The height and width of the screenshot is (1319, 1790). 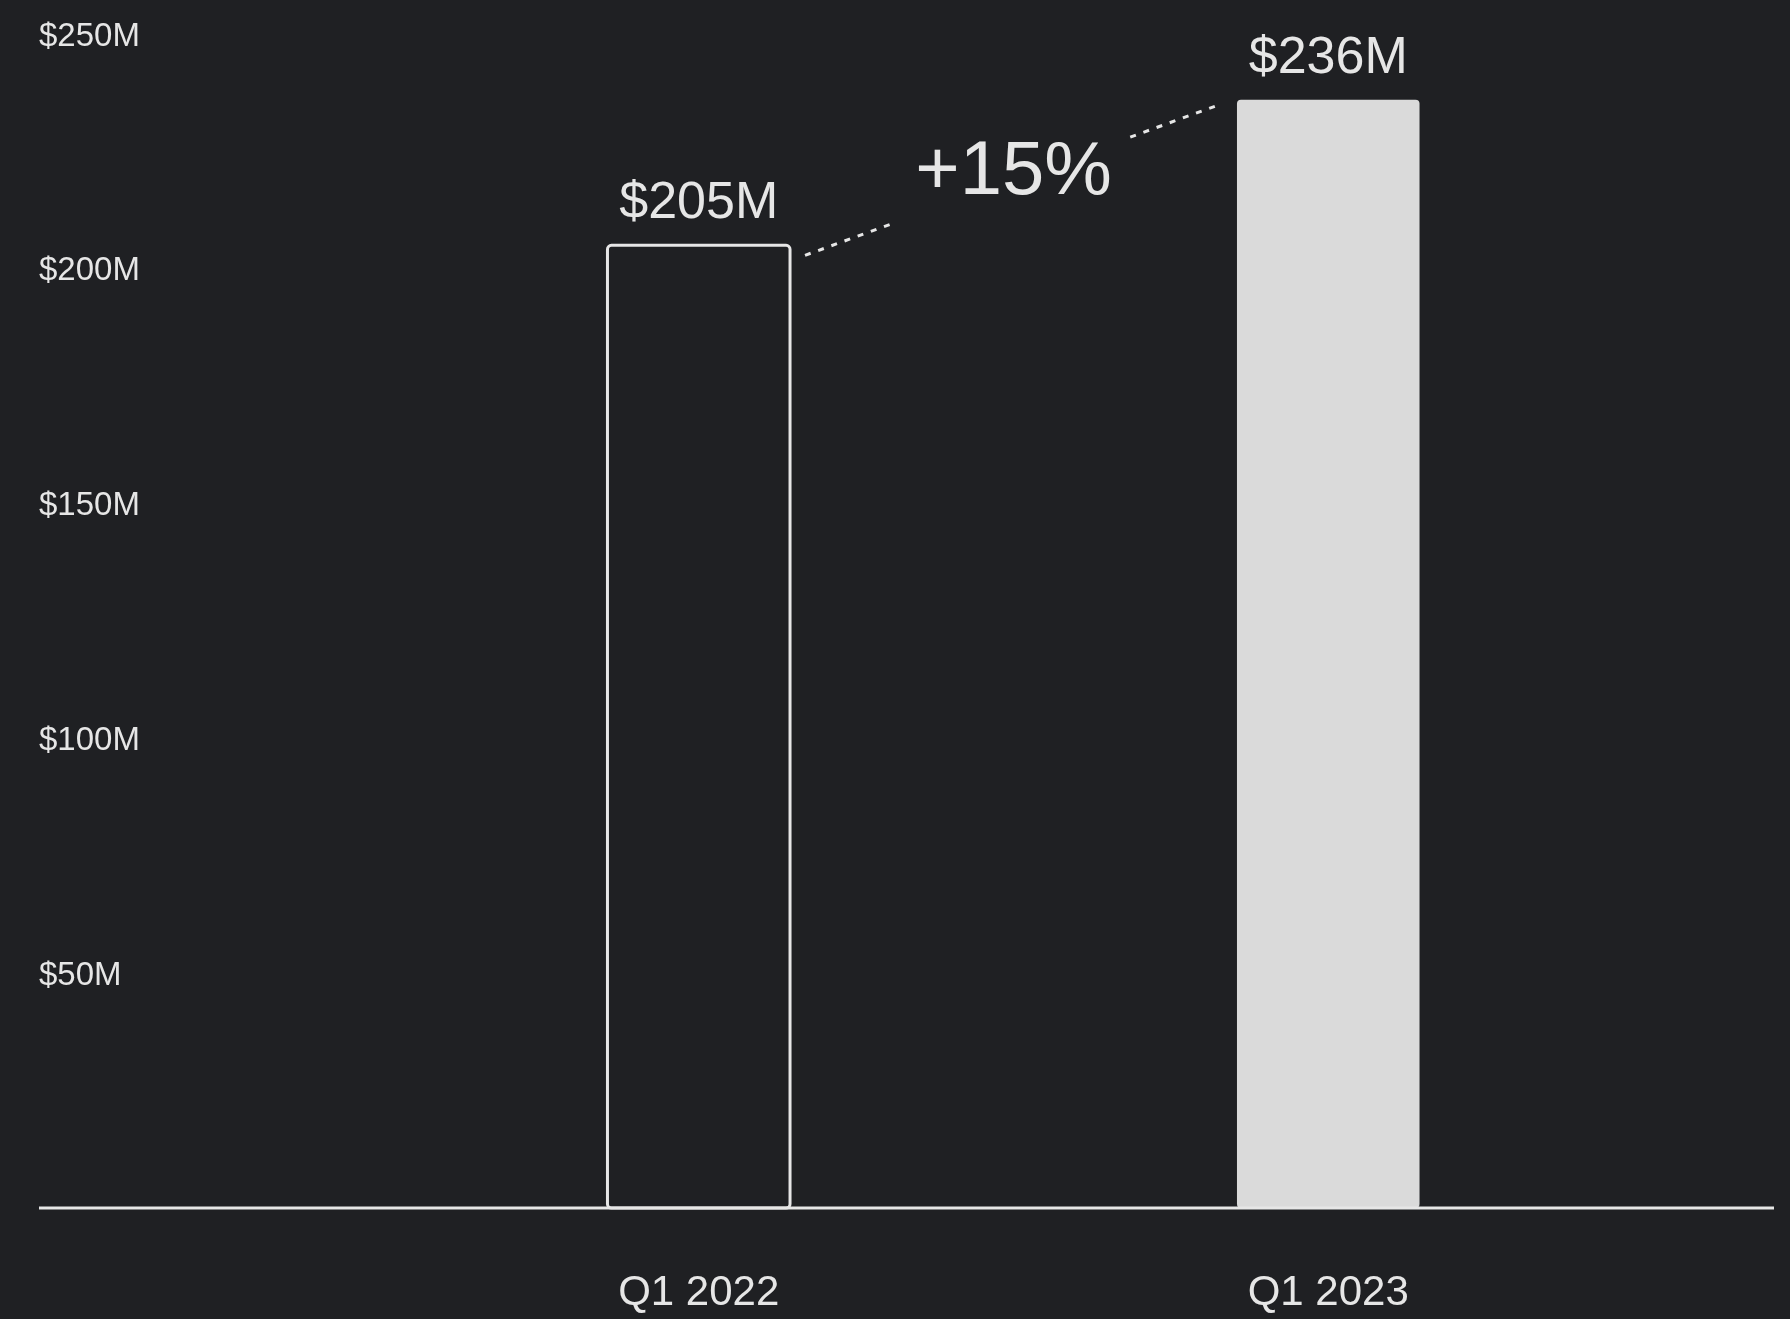 I want to click on annotation: +15%, so click(x=1013, y=168).